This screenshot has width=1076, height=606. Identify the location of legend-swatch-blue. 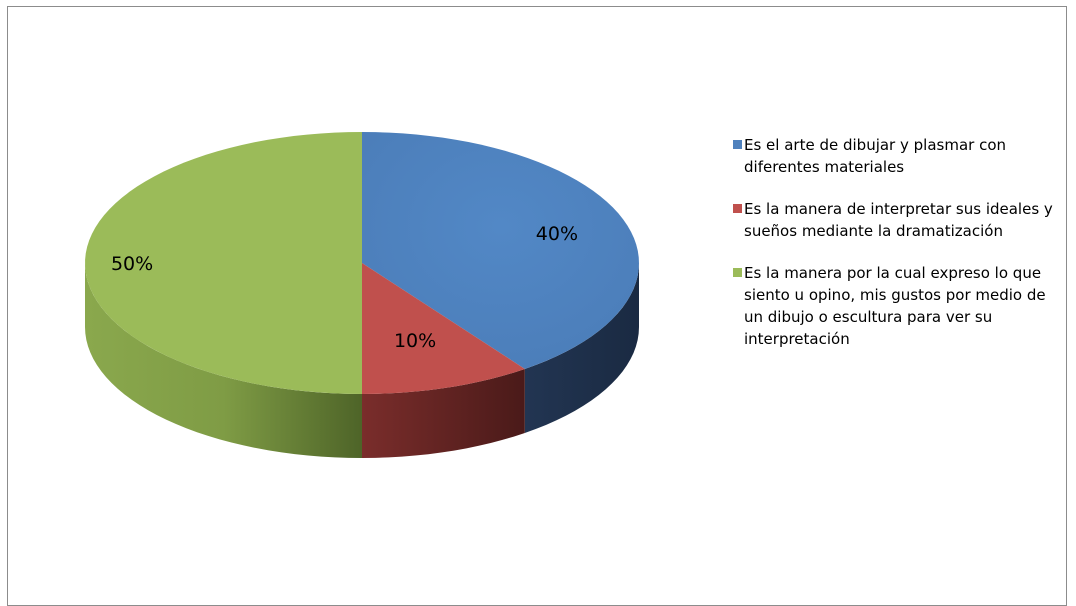
(737, 144).